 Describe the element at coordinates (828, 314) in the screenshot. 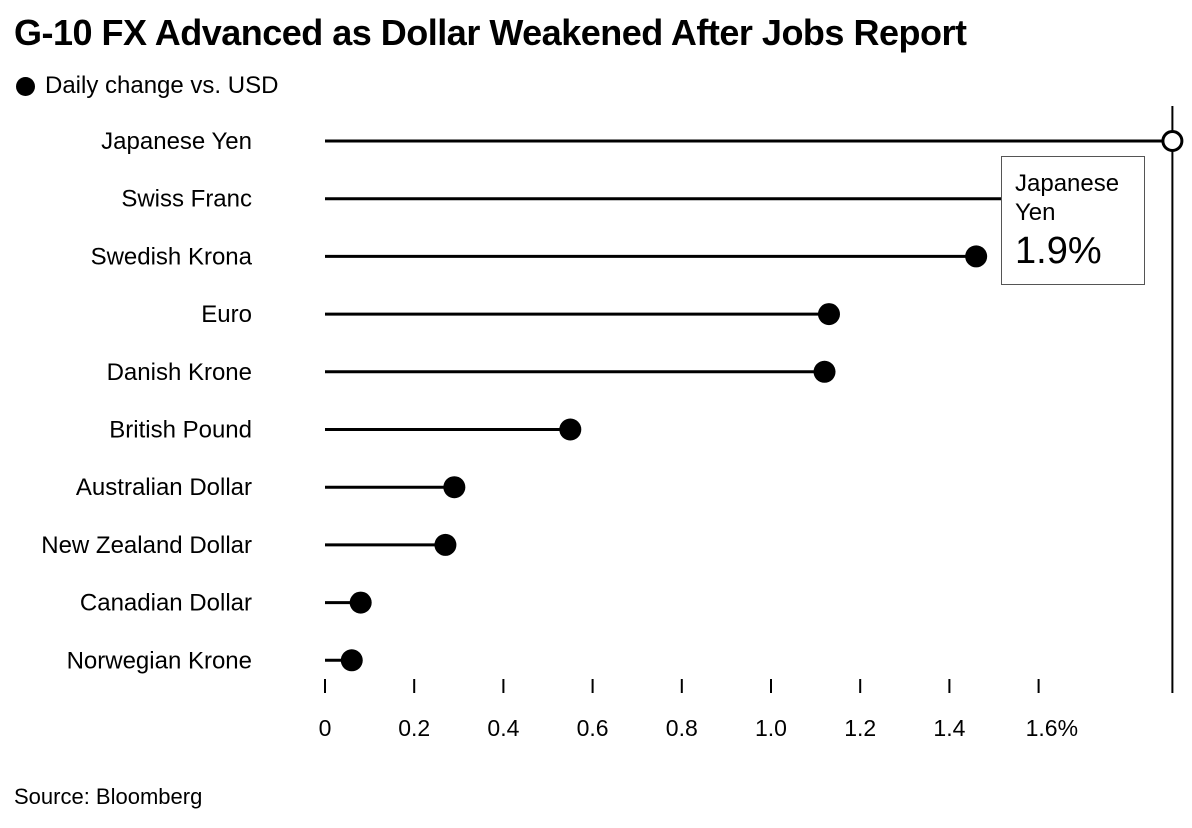

I see `point-euro` at that location.